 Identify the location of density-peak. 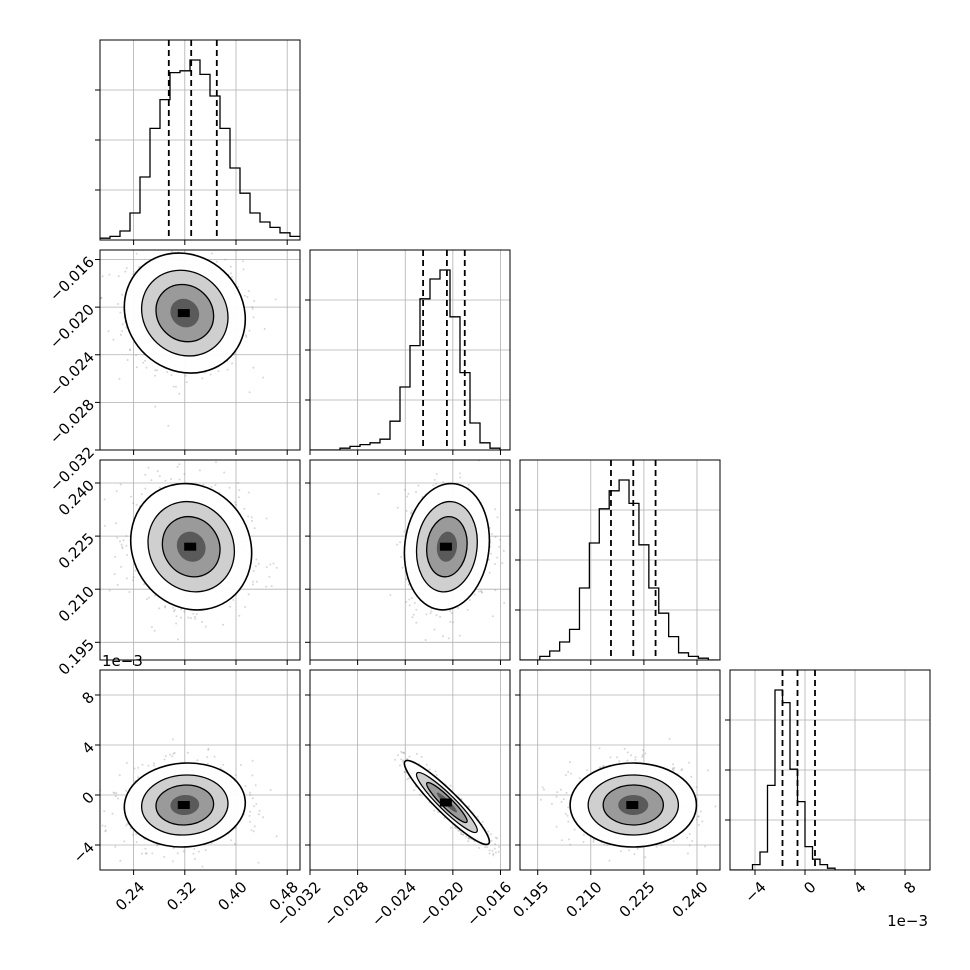
(445, 802).